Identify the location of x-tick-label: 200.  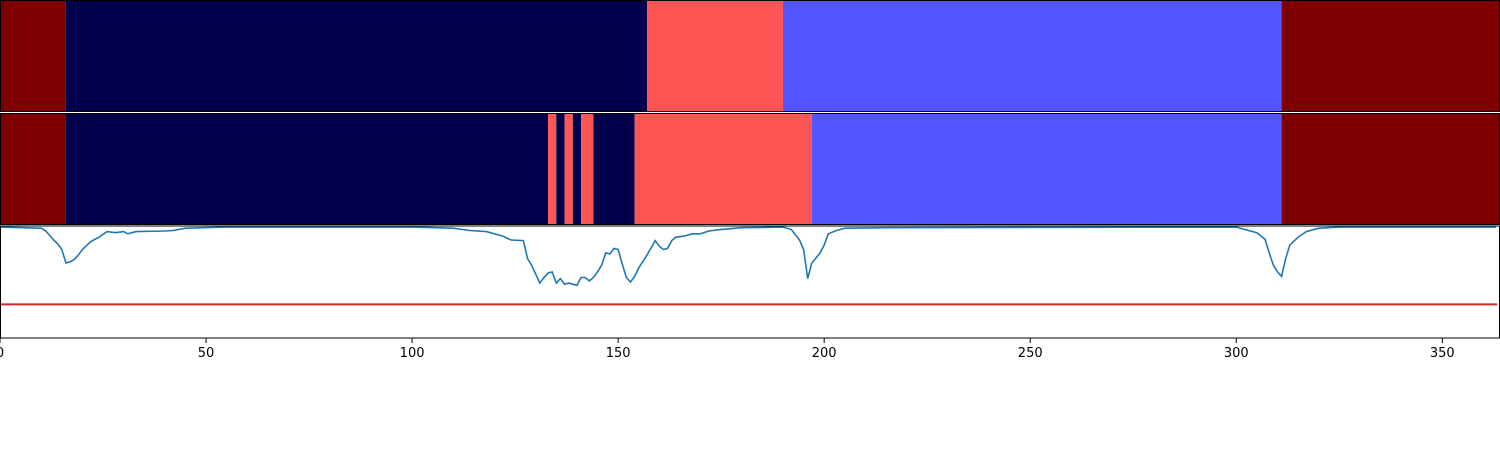
(824, 353).